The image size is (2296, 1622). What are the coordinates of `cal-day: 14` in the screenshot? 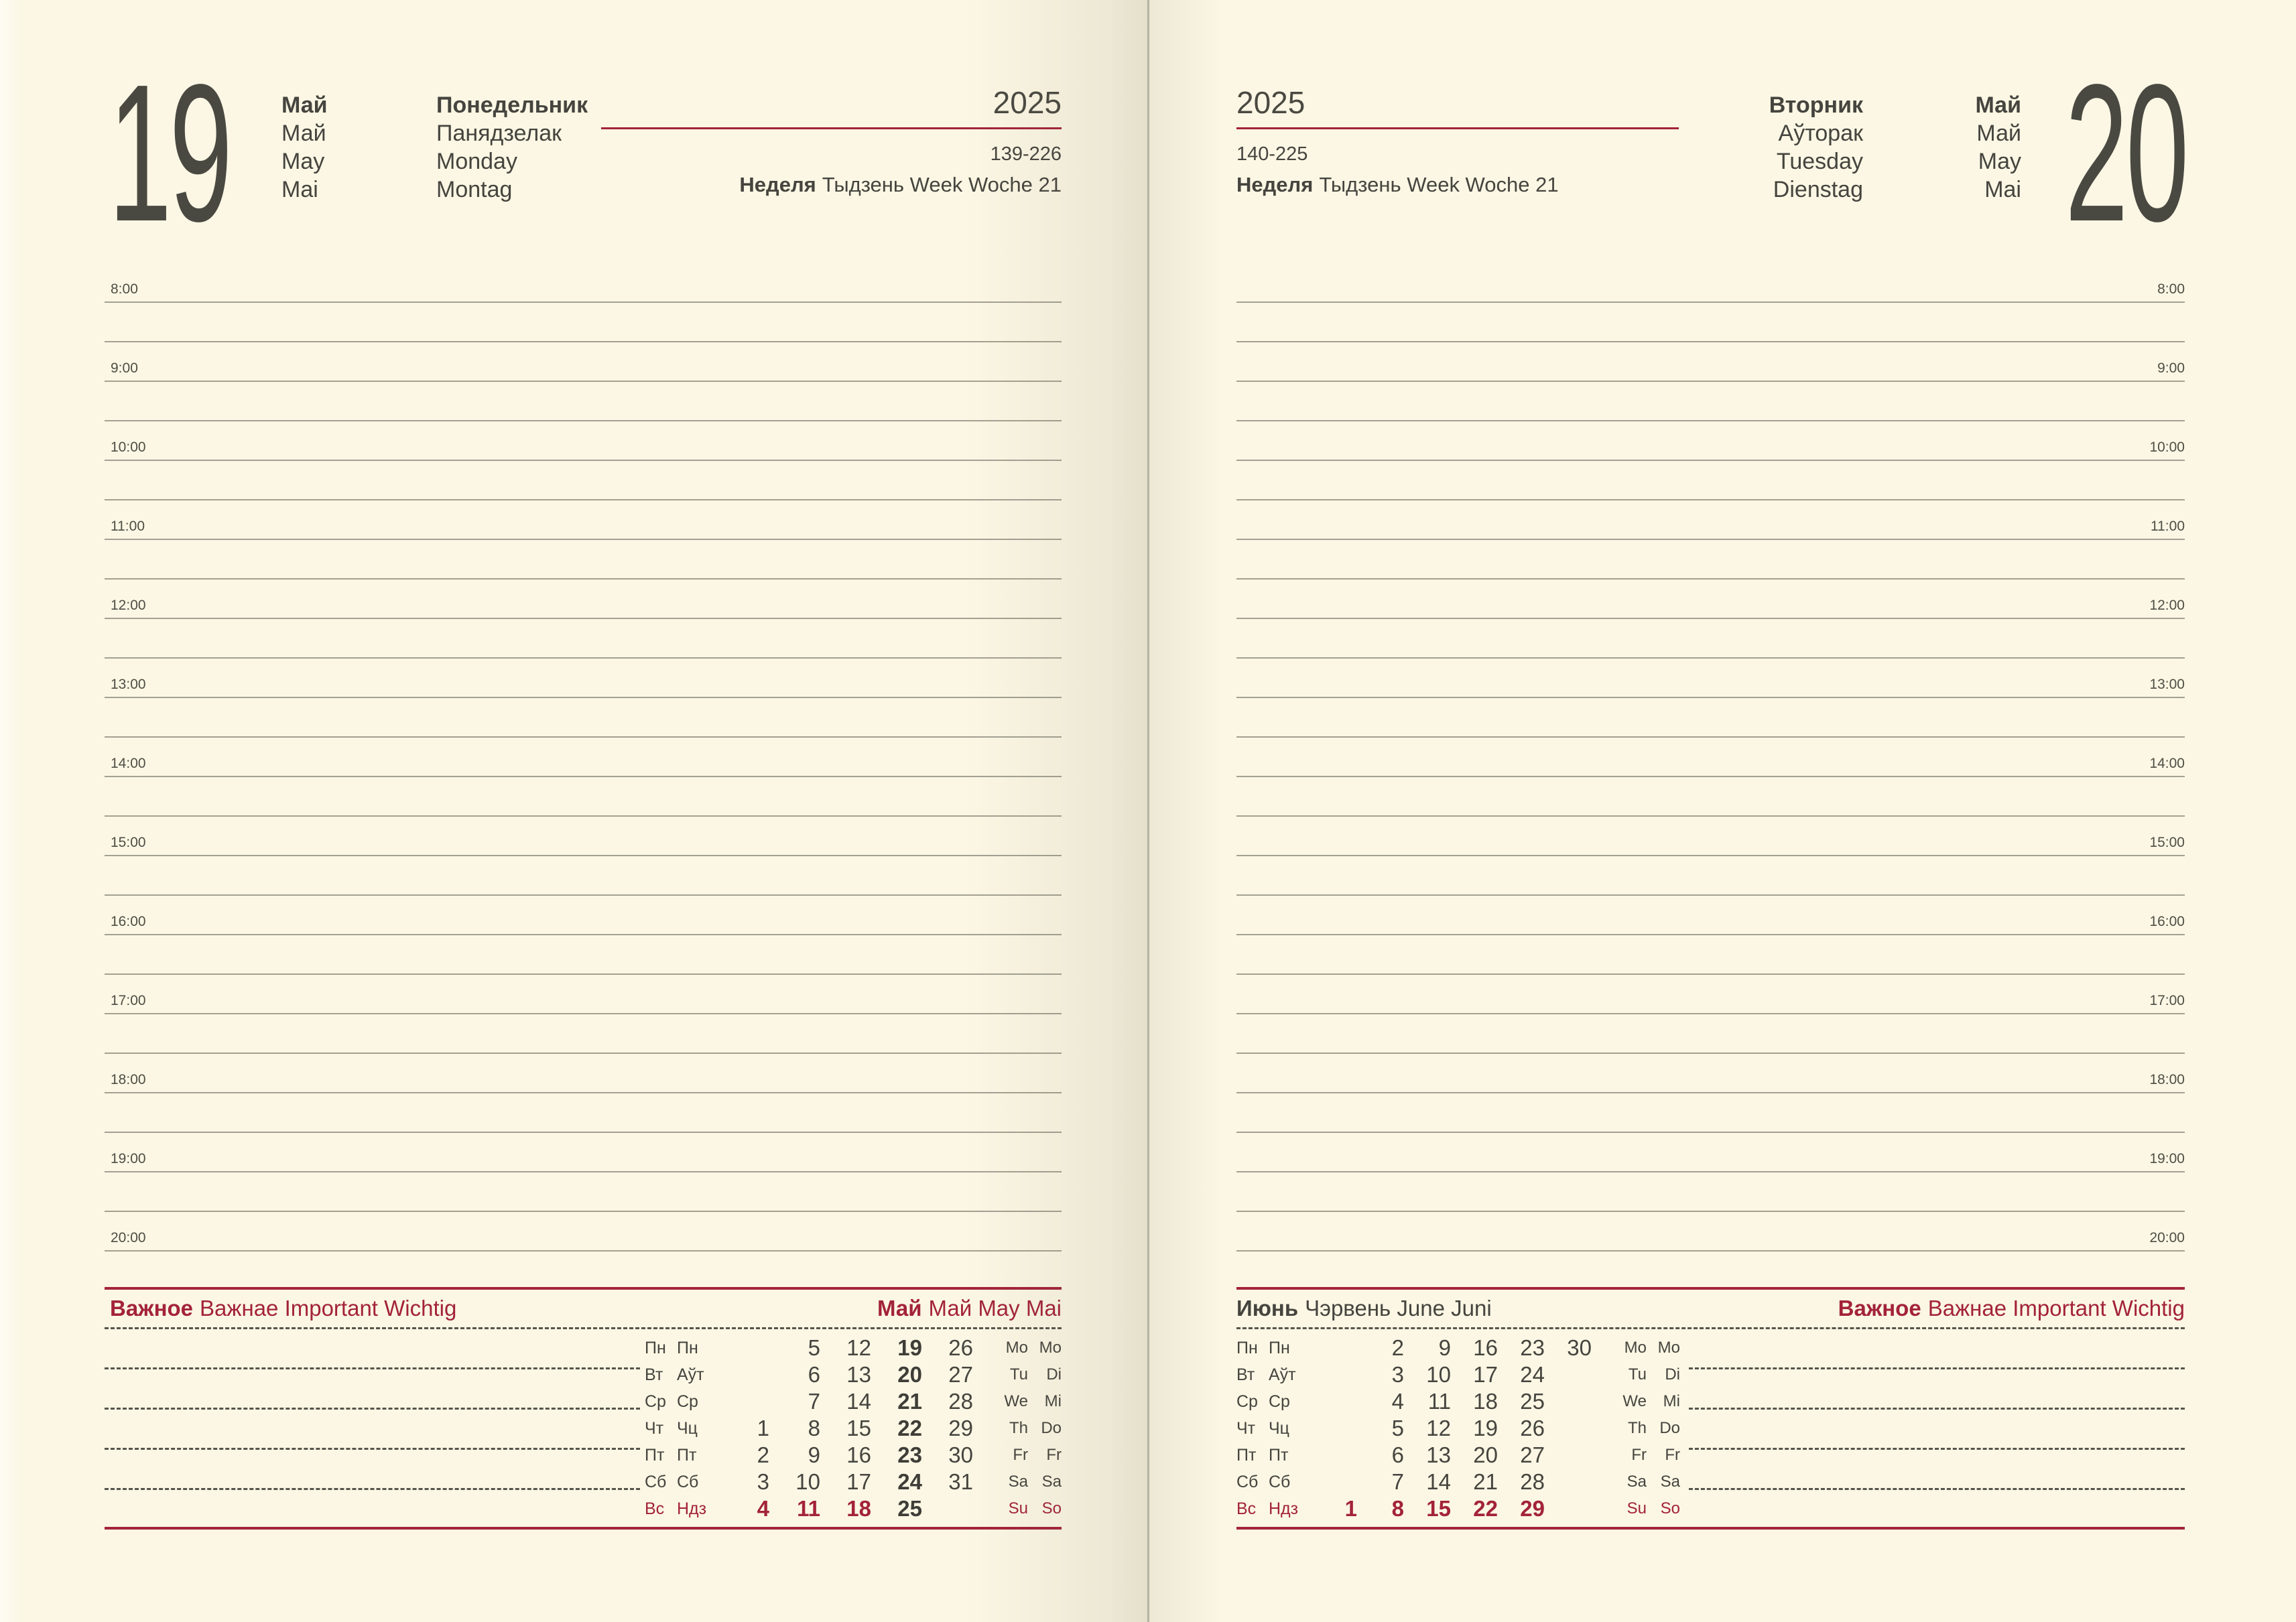 It's located at (1438, 1481).